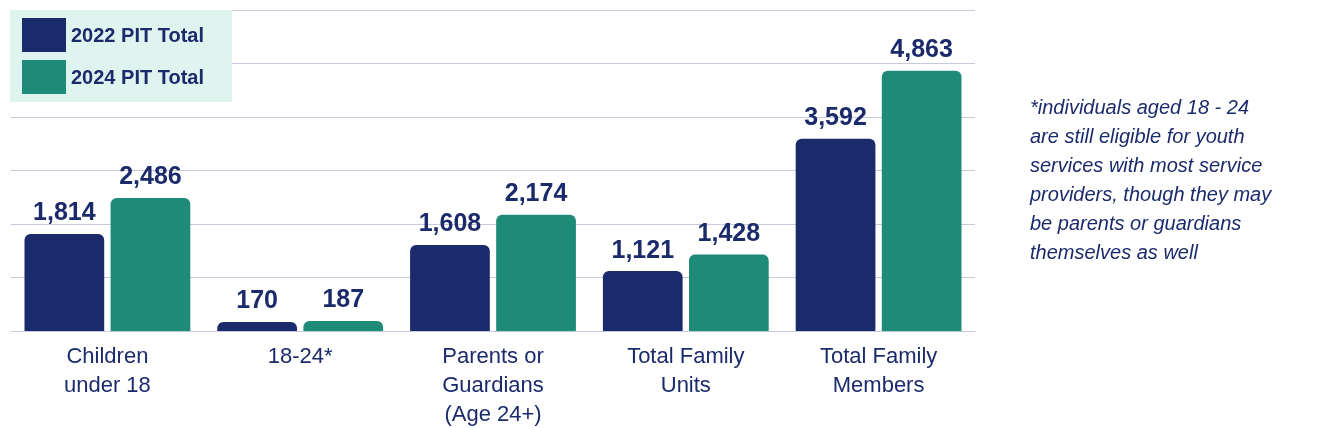  I want to click on data-label: 1,428, so click(729, 232).